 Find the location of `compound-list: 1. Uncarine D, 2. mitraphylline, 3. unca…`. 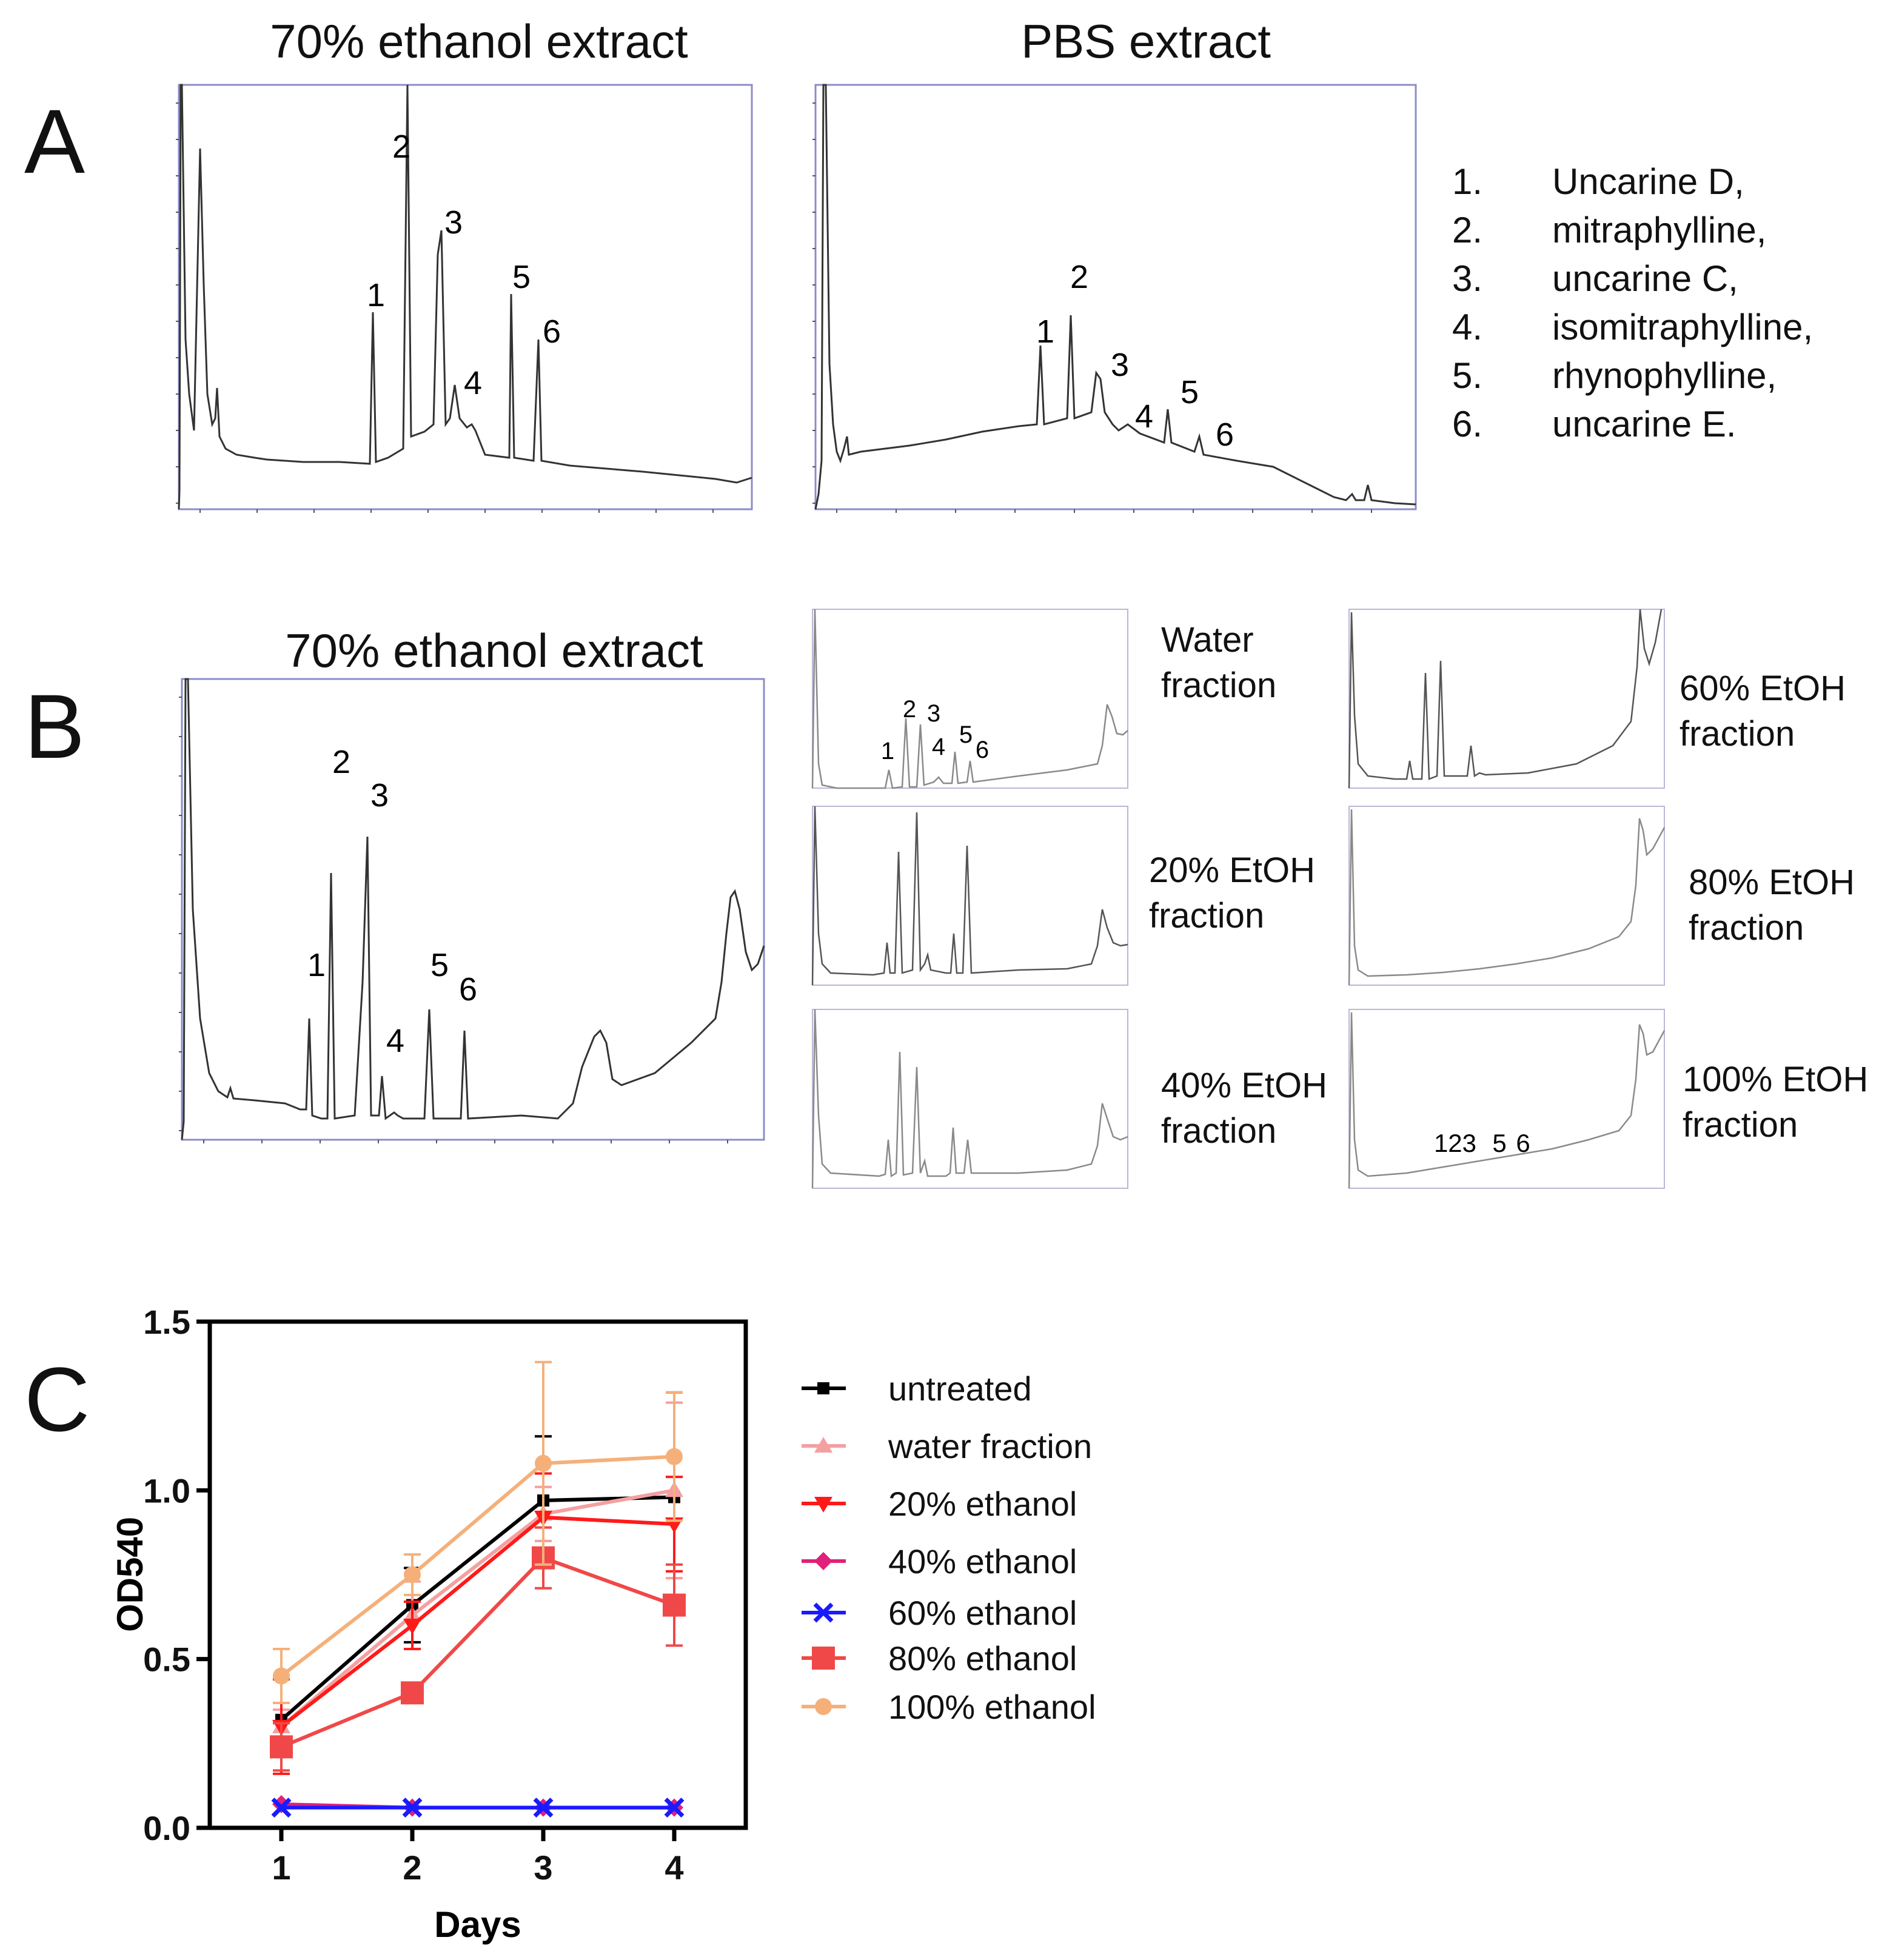

compound-list: 1. Uncarine D, 2. mitraphylline, 3. unca… is located at coordinates (1632, 302).